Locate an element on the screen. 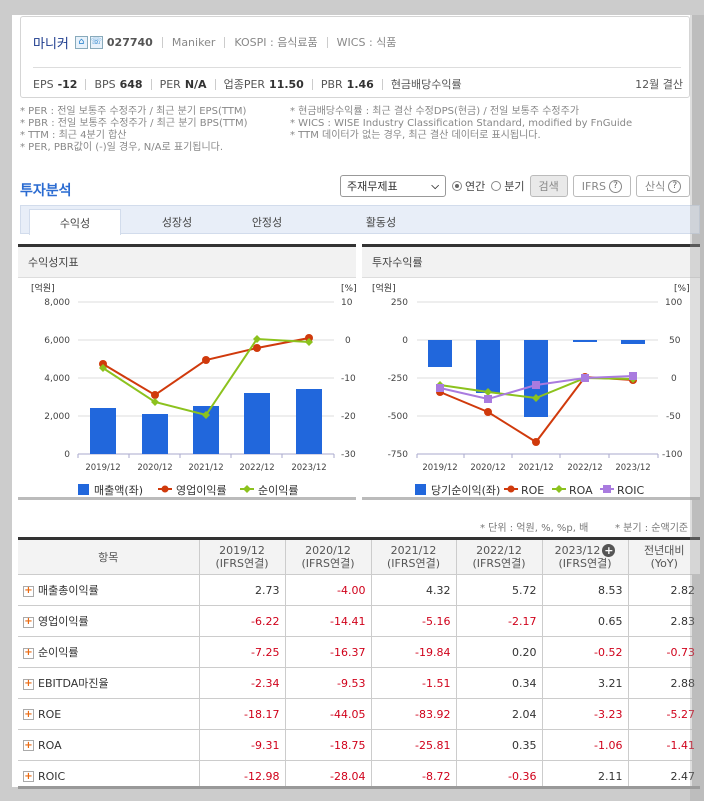  value-cell: -0.73 is located at coordinates (664, 652).